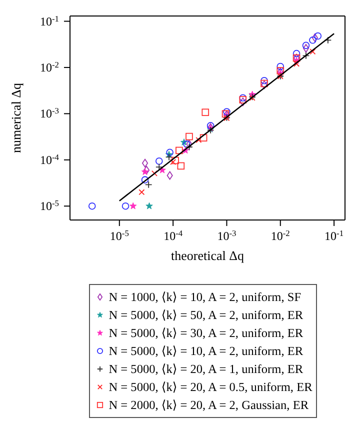  I want to click on legend-label: N = 5000, ⟨k⟩ = 10, A = 2, uniform, ER, so click(206, 351).